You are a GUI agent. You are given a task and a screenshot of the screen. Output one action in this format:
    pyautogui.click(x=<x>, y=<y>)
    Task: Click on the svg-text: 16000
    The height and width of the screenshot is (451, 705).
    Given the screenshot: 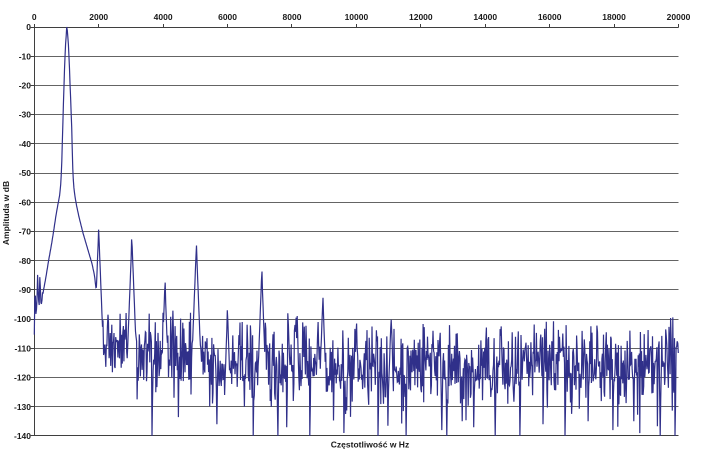 What is the action you would take?
    pyautogui.click(x=550, y=17)
    